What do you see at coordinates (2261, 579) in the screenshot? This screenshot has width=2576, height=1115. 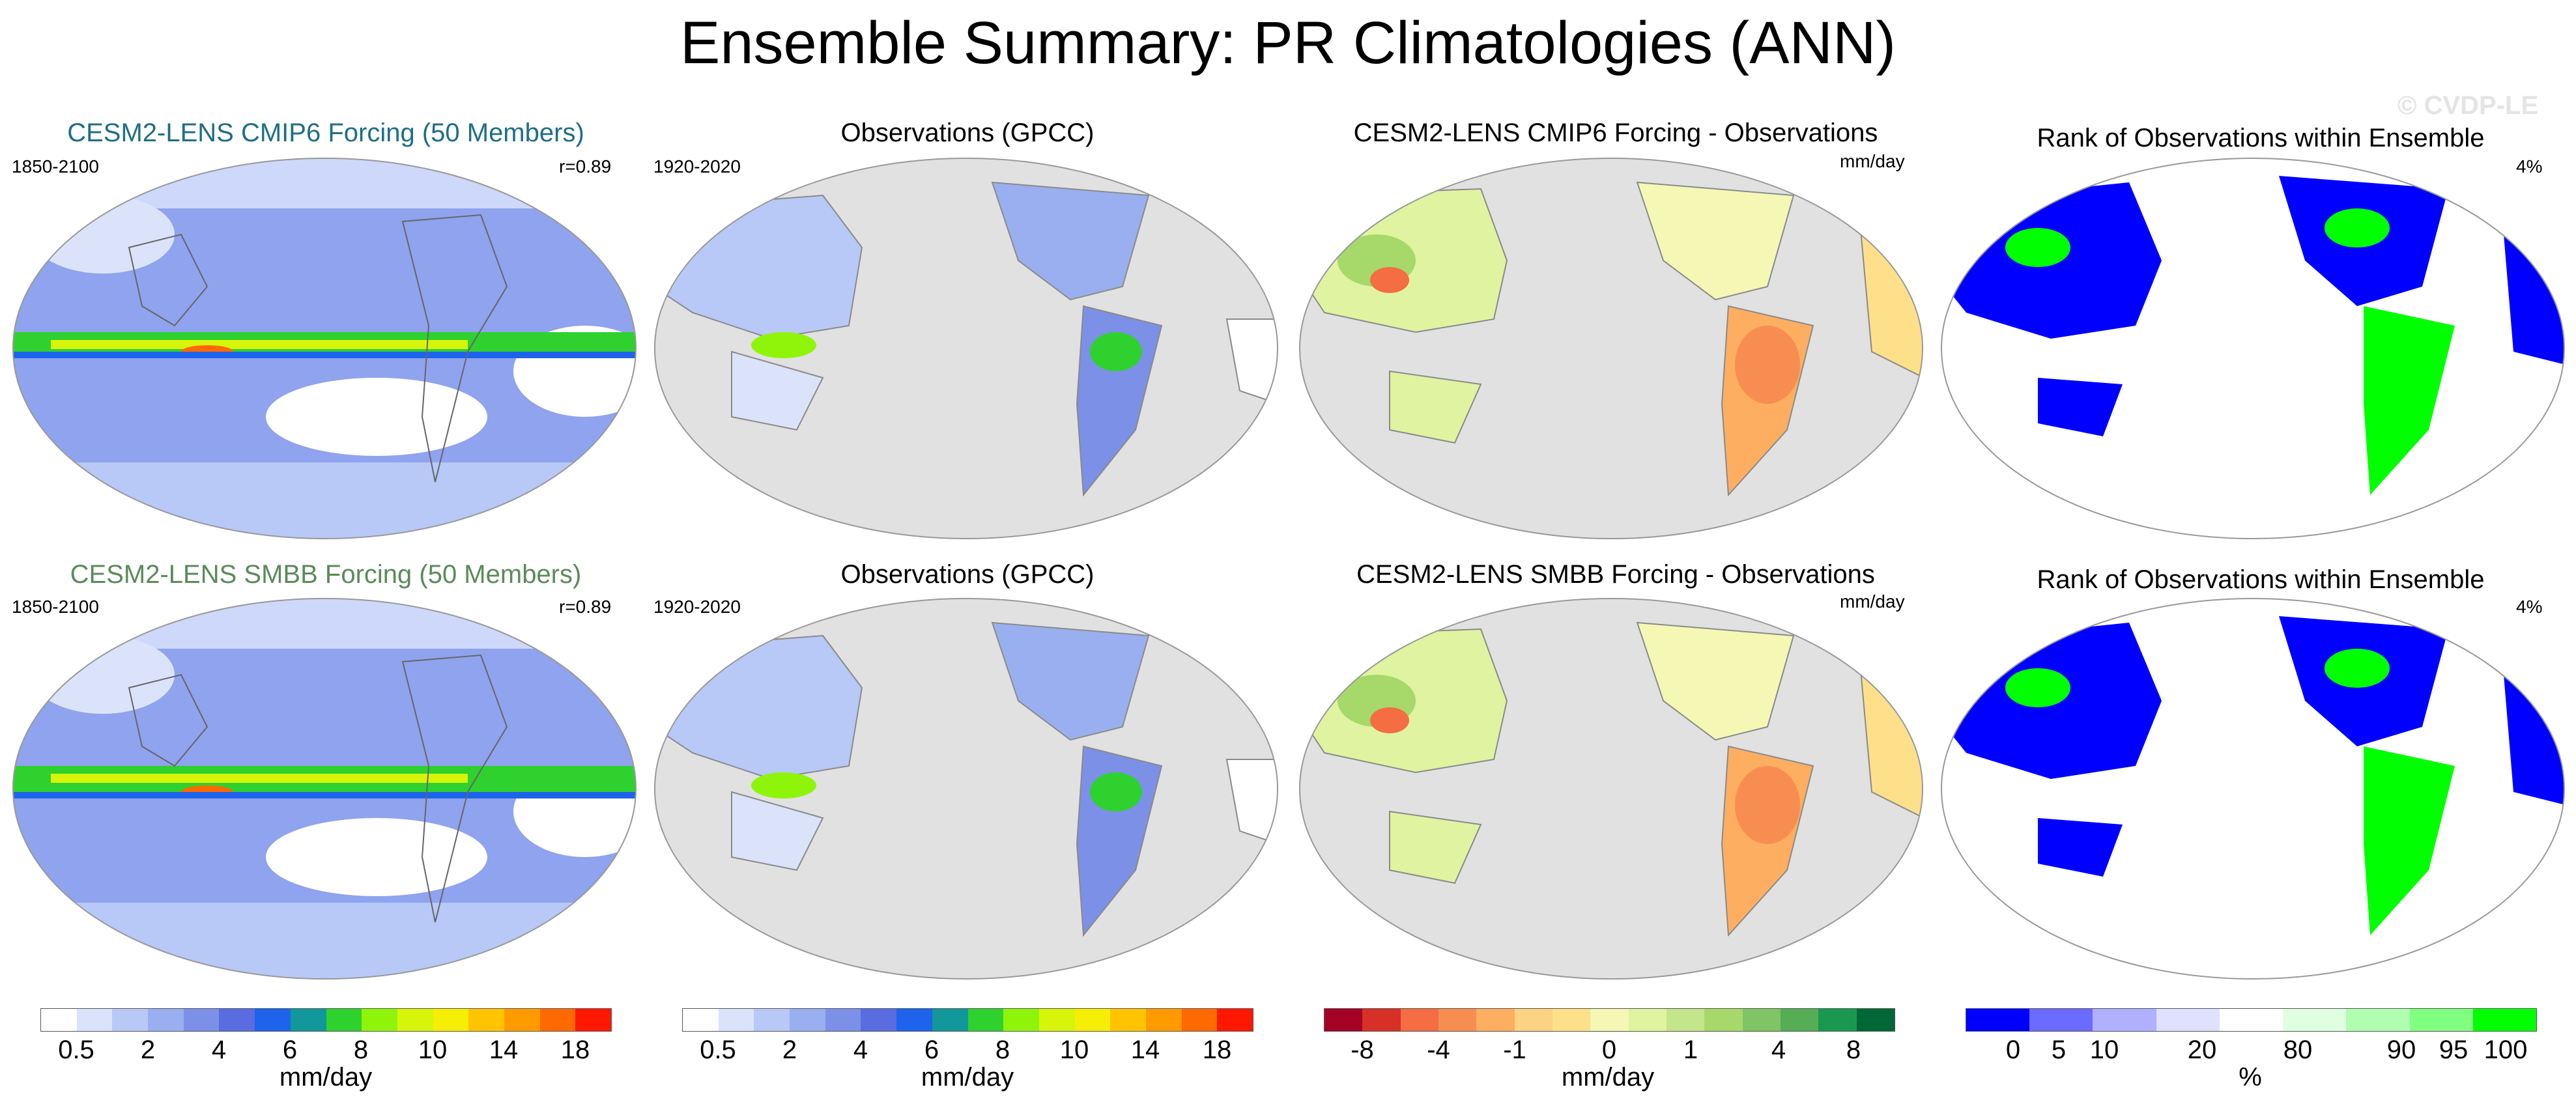 I see `panel-title-rank-2: Rank of Observations within Ensemble` at bounding box center [2261, 579].